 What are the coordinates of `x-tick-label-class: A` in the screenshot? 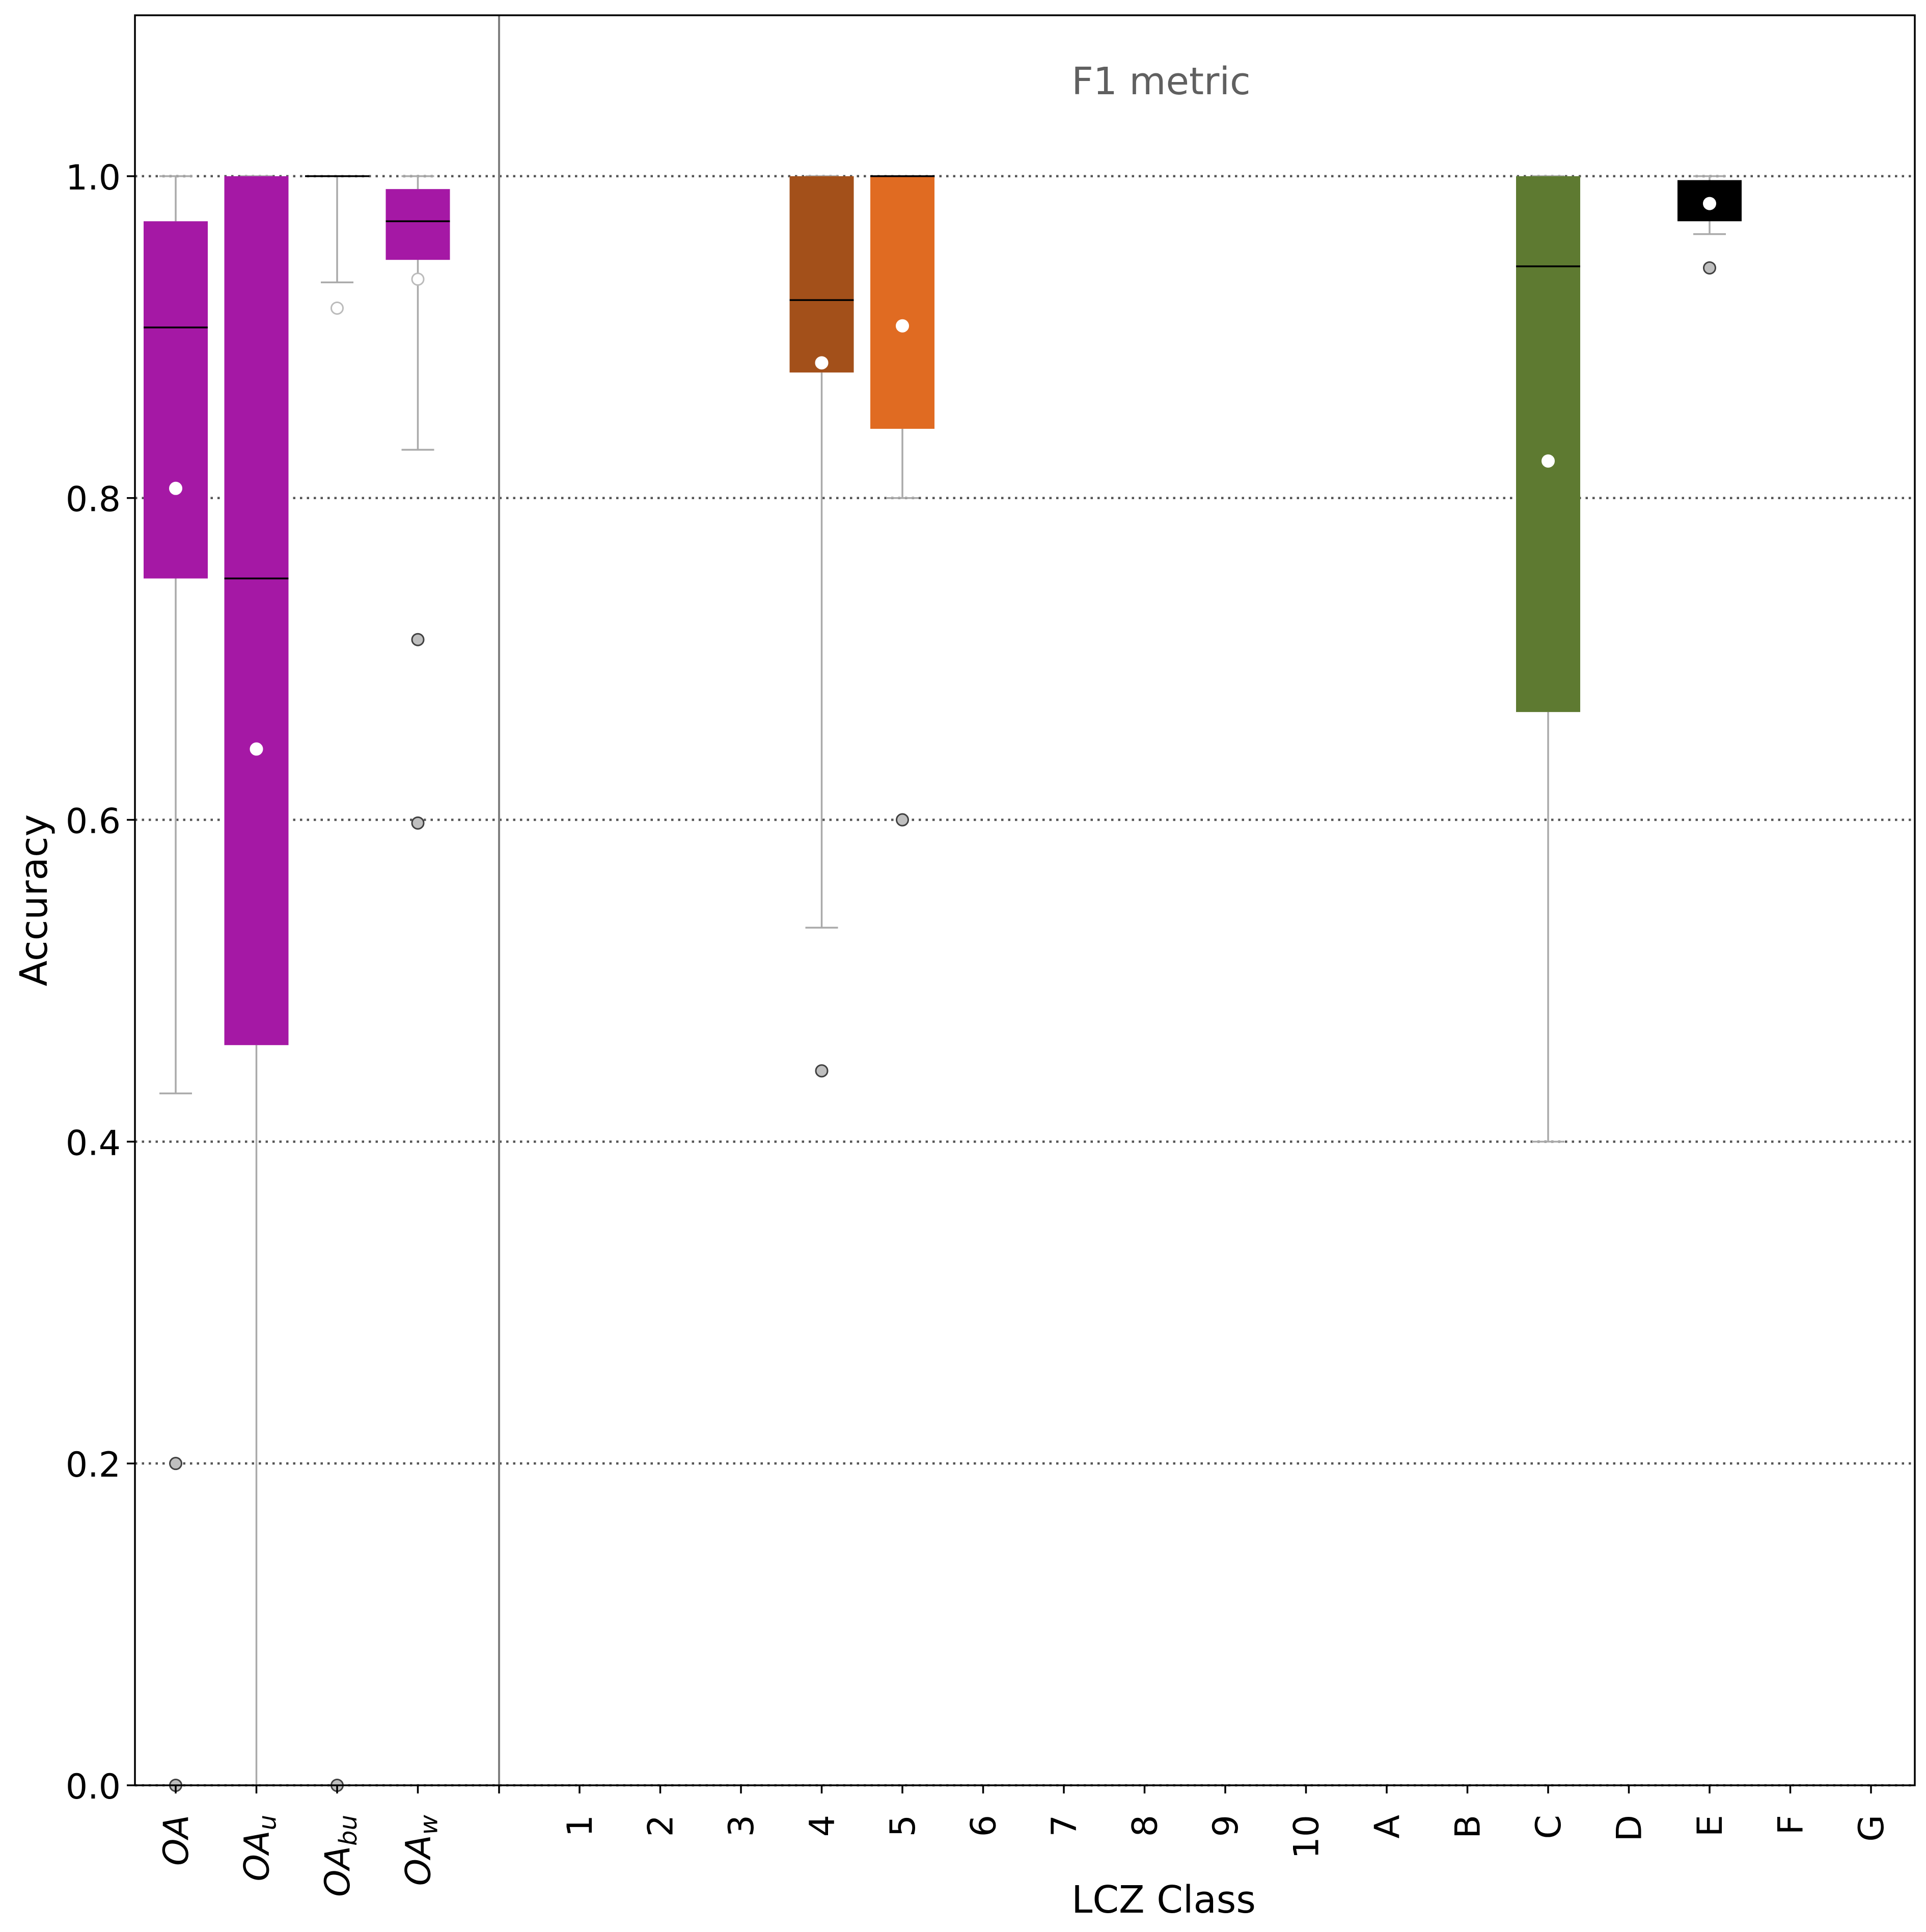 It's located at (1387, 1827).